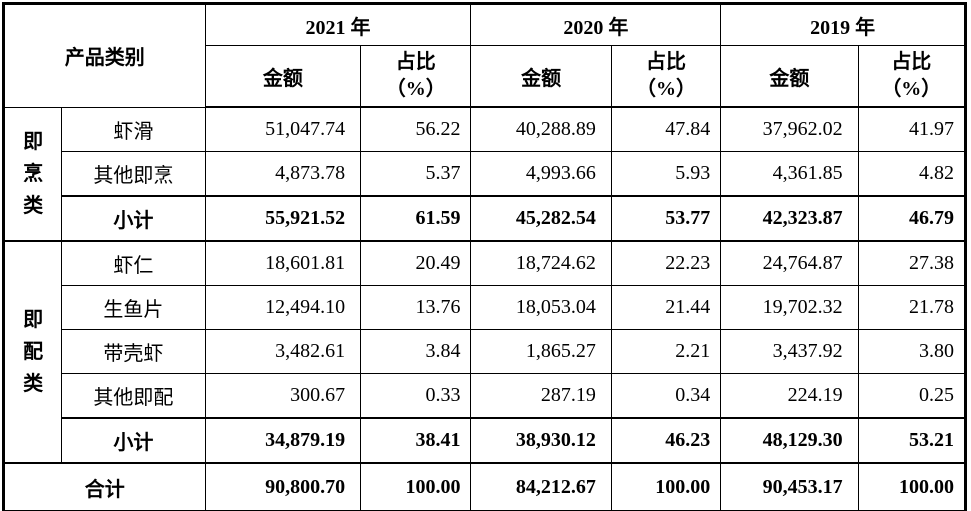  What do you see at coordinates (596, 24) in the screenshot?
I see `year-header-2020: 2020 年` at bounding box center [596, 24].